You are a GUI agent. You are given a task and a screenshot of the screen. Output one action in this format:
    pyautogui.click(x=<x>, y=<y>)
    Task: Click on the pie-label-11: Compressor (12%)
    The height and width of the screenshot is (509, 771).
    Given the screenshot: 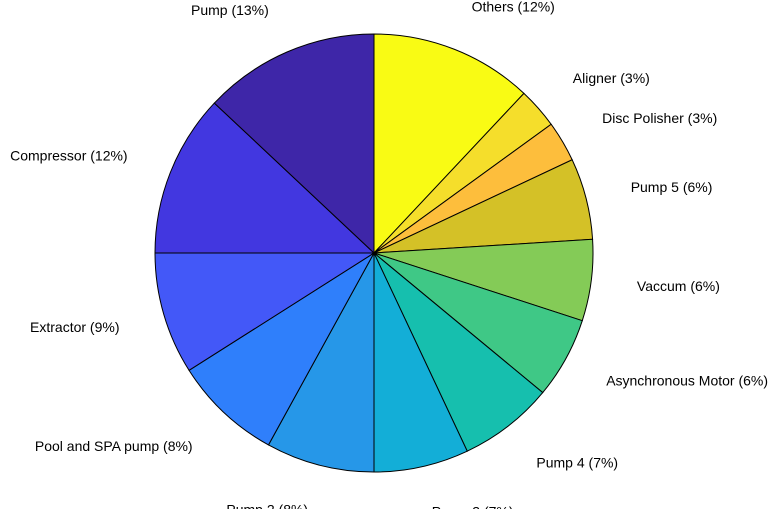 What is the action you would take?
    pyautogui.click(x=68, y=155)
    